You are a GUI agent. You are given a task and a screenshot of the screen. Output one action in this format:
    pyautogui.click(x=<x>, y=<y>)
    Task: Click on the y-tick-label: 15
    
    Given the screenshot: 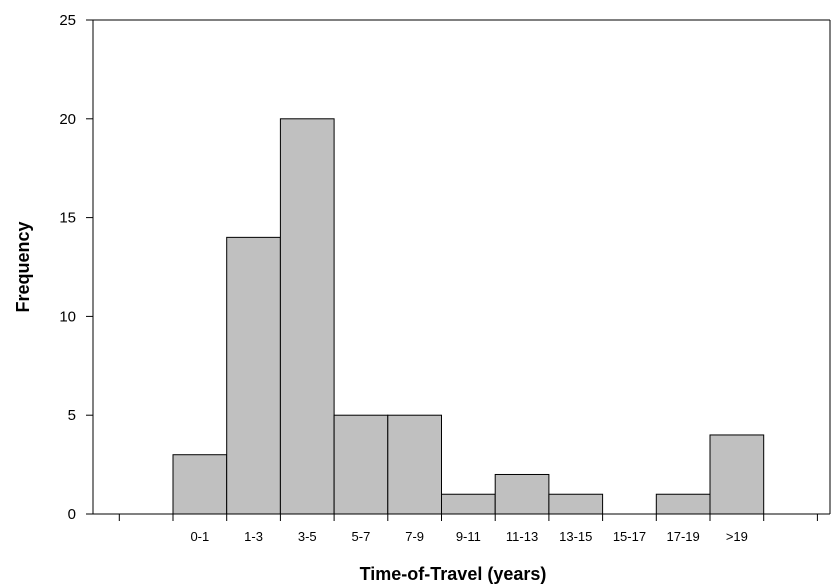 What is the action you would take?
    pyautogui.click(x=67, y=218)
    